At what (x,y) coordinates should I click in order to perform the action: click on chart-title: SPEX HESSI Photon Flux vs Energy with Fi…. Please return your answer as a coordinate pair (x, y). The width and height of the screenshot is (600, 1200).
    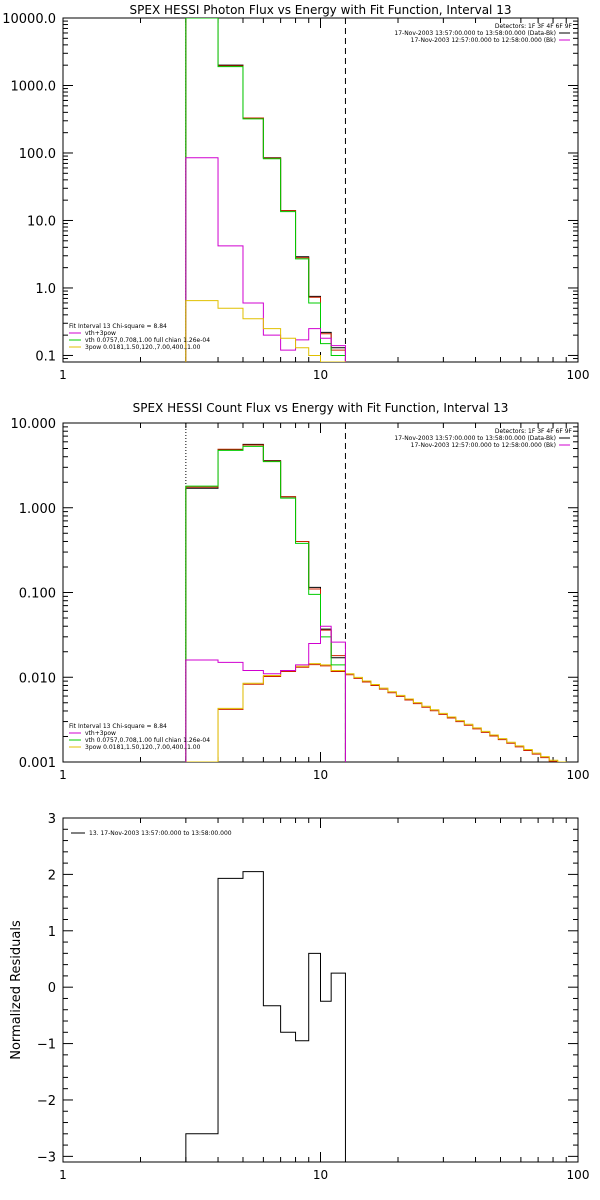
    Looking at the image, I should click on (321, 10).